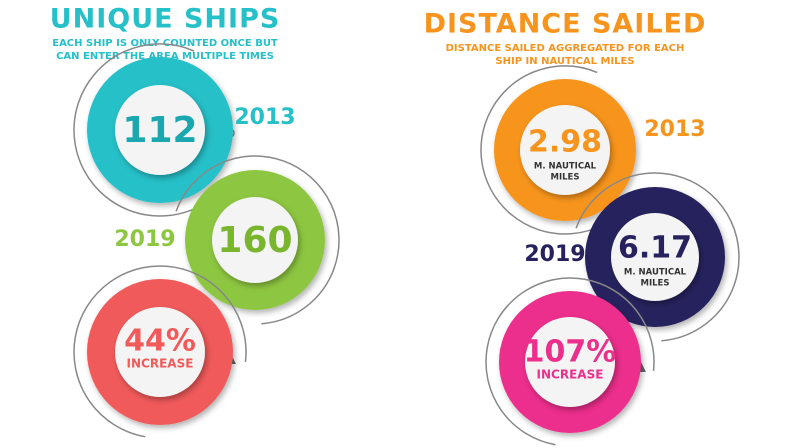 The height and width of the screenshot is (448, 800). Describe the element at coordinates (655, 248) in the screenshot. I see `value: 6.17` at that location.